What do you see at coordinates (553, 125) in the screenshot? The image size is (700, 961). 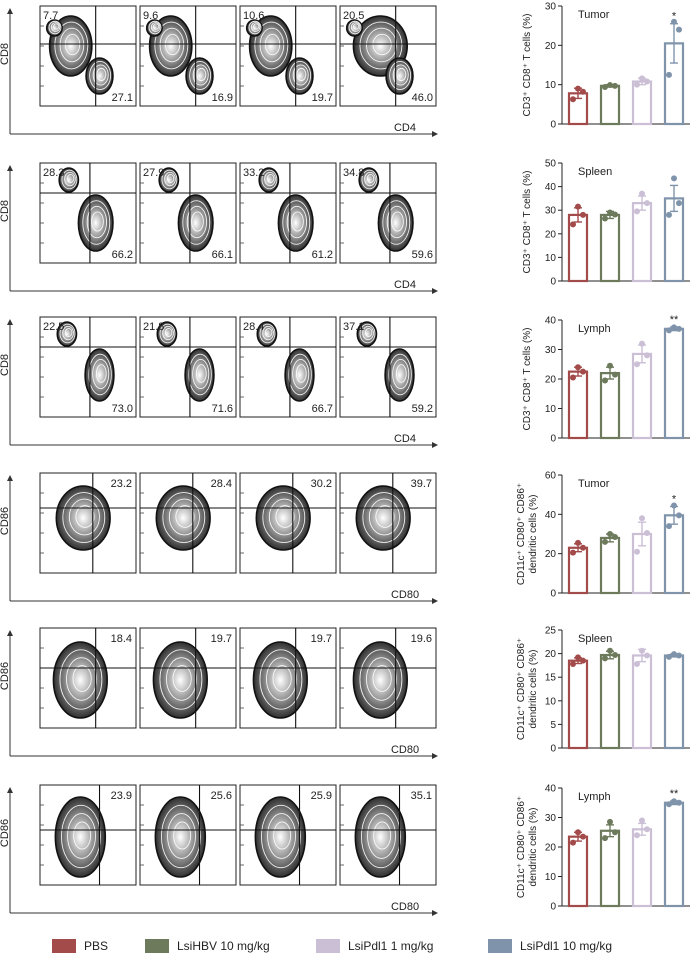 I see `bar-chart-ytick-label: 0` at bounding box center [553, 125].